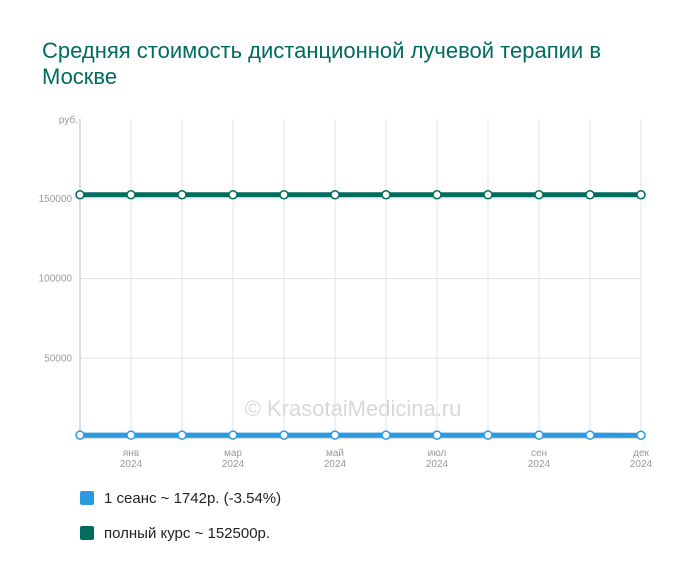 Image resolution: width=700 pixels, height=582 pixels. I want to click on legend-swatch-single-session, so click(87, 498).